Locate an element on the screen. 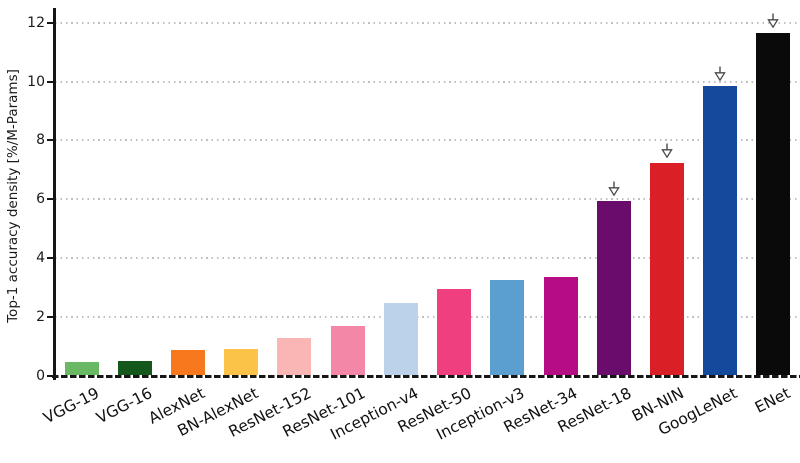  x-tick-label-VGG-19: VGG-19 is located at coordinates (71, 406).